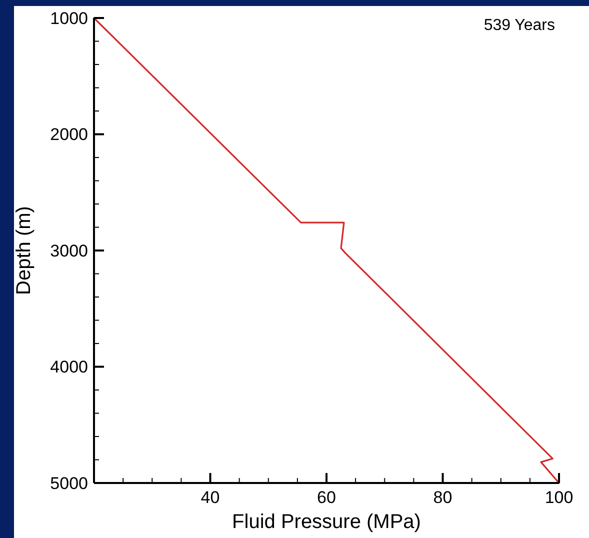 The image size is (589, 538). What do you see at coordinates (69, 18) in the screenshot?
I see `y-tick-label: 1000` at bounding box center [69, 18].